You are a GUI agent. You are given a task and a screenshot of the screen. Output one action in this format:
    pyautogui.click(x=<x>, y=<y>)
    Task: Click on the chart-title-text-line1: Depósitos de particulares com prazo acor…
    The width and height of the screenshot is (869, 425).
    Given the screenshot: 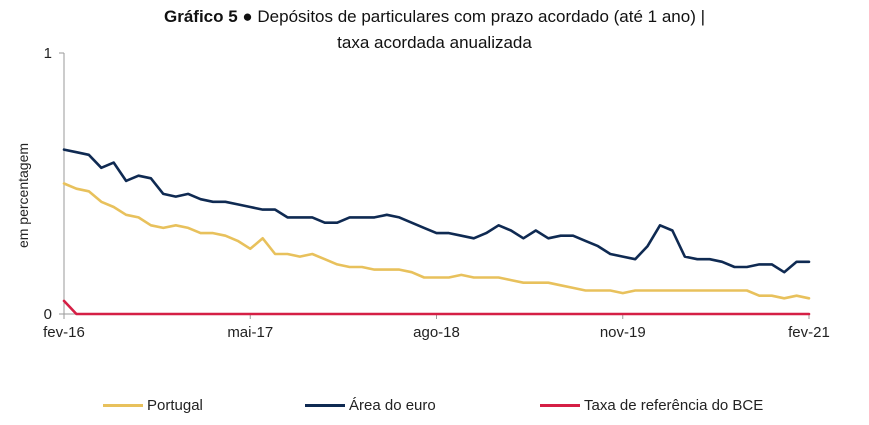 What is the action you would take?
    pyautogui.click(x=481, y=16)
    